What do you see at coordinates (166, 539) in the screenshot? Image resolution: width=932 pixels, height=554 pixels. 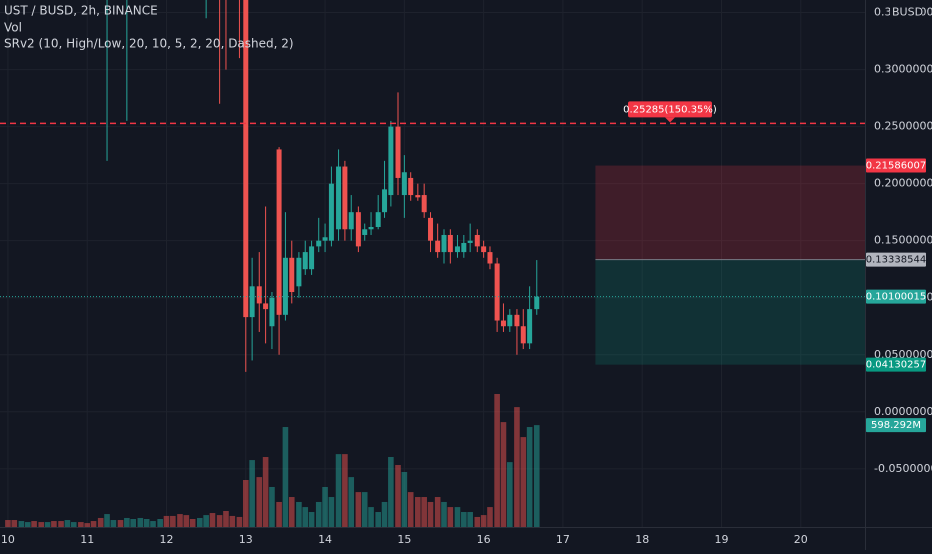 I see `x-tick-label: 12` at bounding box center [166, 539].